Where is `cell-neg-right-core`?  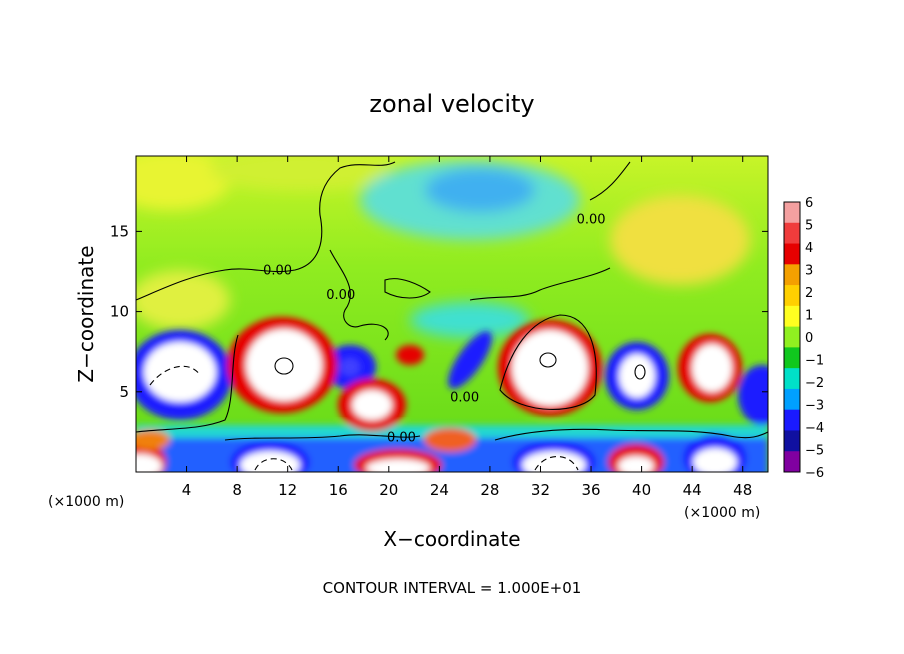 cell-neg-right-core is located at coordinates (637, 376).